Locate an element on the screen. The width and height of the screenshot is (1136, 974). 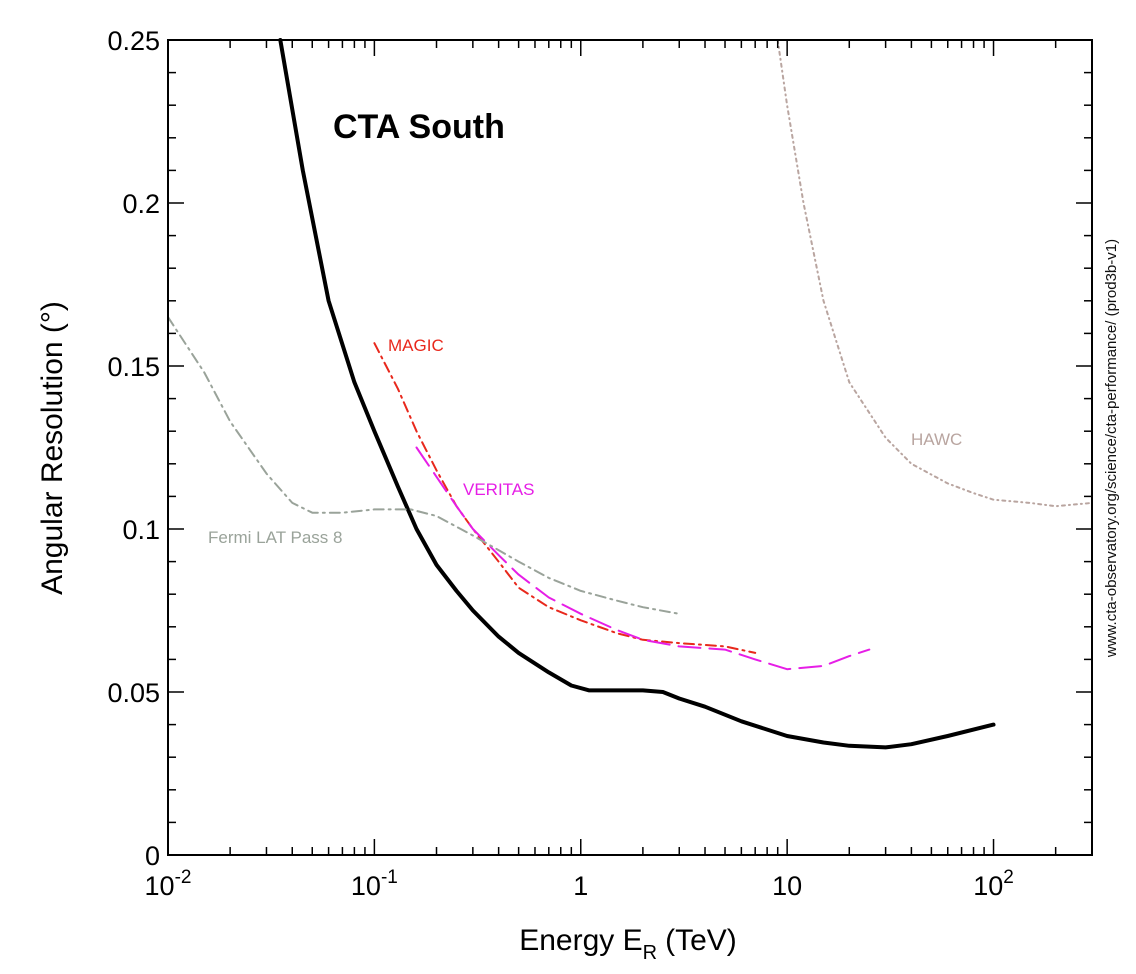
y-tick-label: 0.2 is located at coordinates (141, 204).